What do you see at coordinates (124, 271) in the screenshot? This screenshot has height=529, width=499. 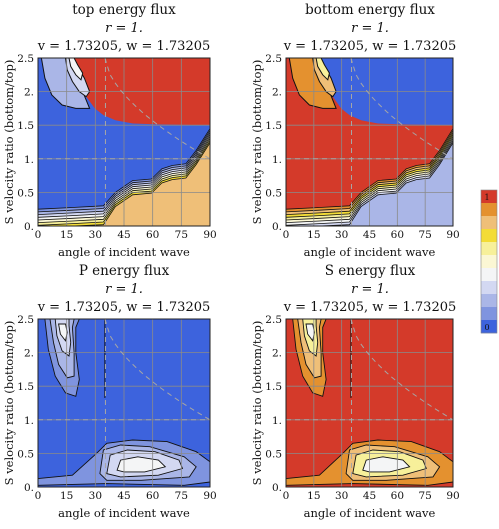 I see `panel-title: P energy flux` at bounding box center [124, 271].